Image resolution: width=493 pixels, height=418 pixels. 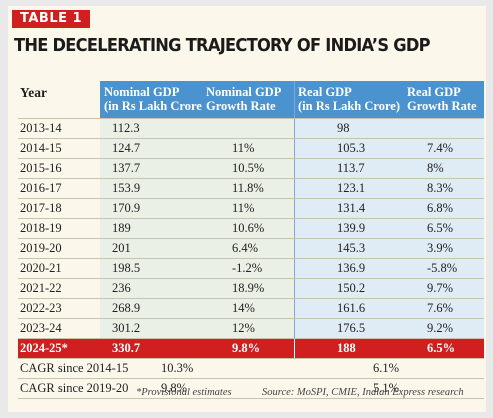 I want to click on cell-real-gdp: 161.6, so click(x=351, y=308).